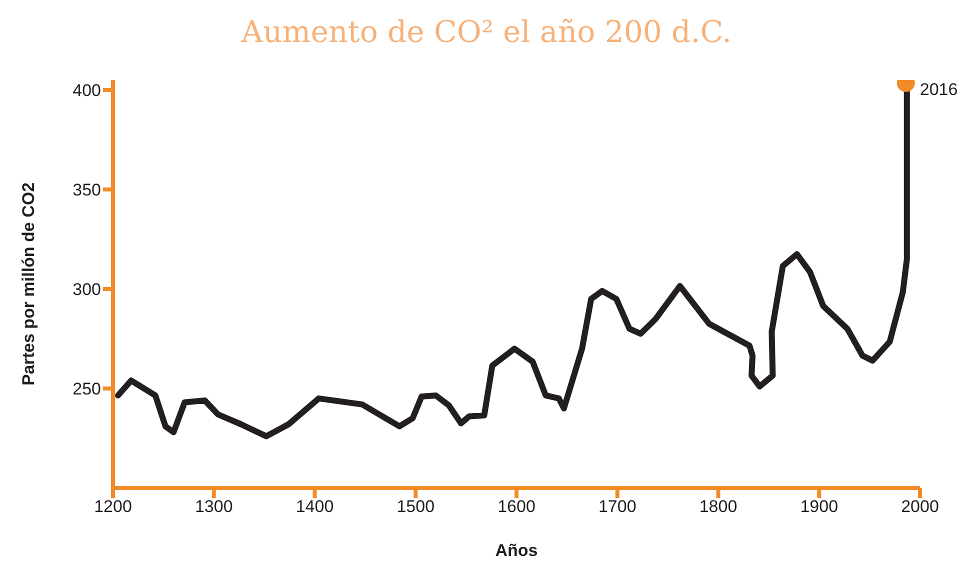 Image resolution: width=973 pixels, height=578 pixels. What do you see at coordinates (86, 389) in the screenshot?
I see `y-tick-label: 250` at bounding box center [86, 389].